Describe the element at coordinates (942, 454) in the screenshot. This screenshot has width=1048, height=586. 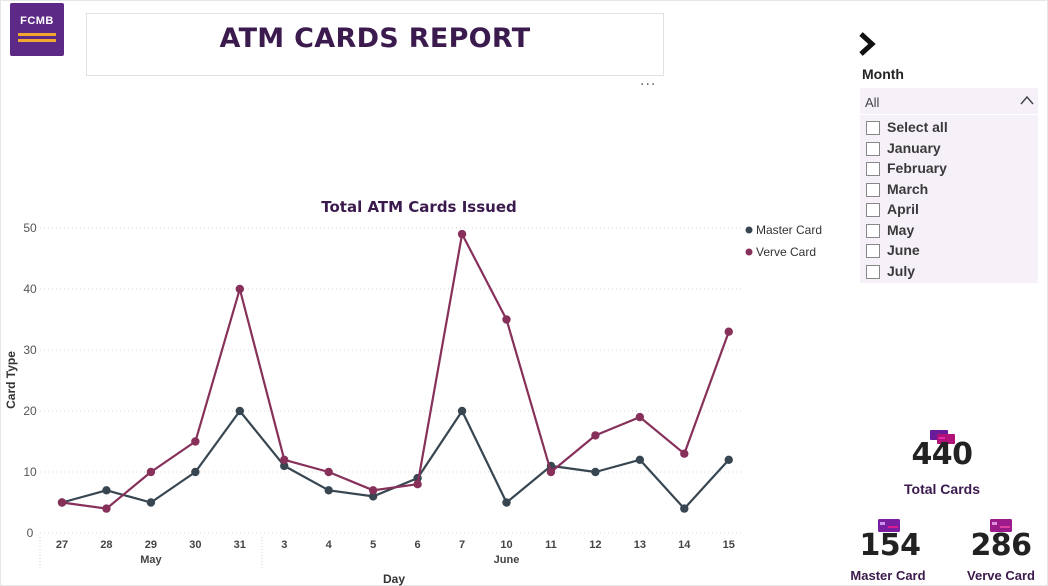
I see `total-cards-value: 440` at that location.